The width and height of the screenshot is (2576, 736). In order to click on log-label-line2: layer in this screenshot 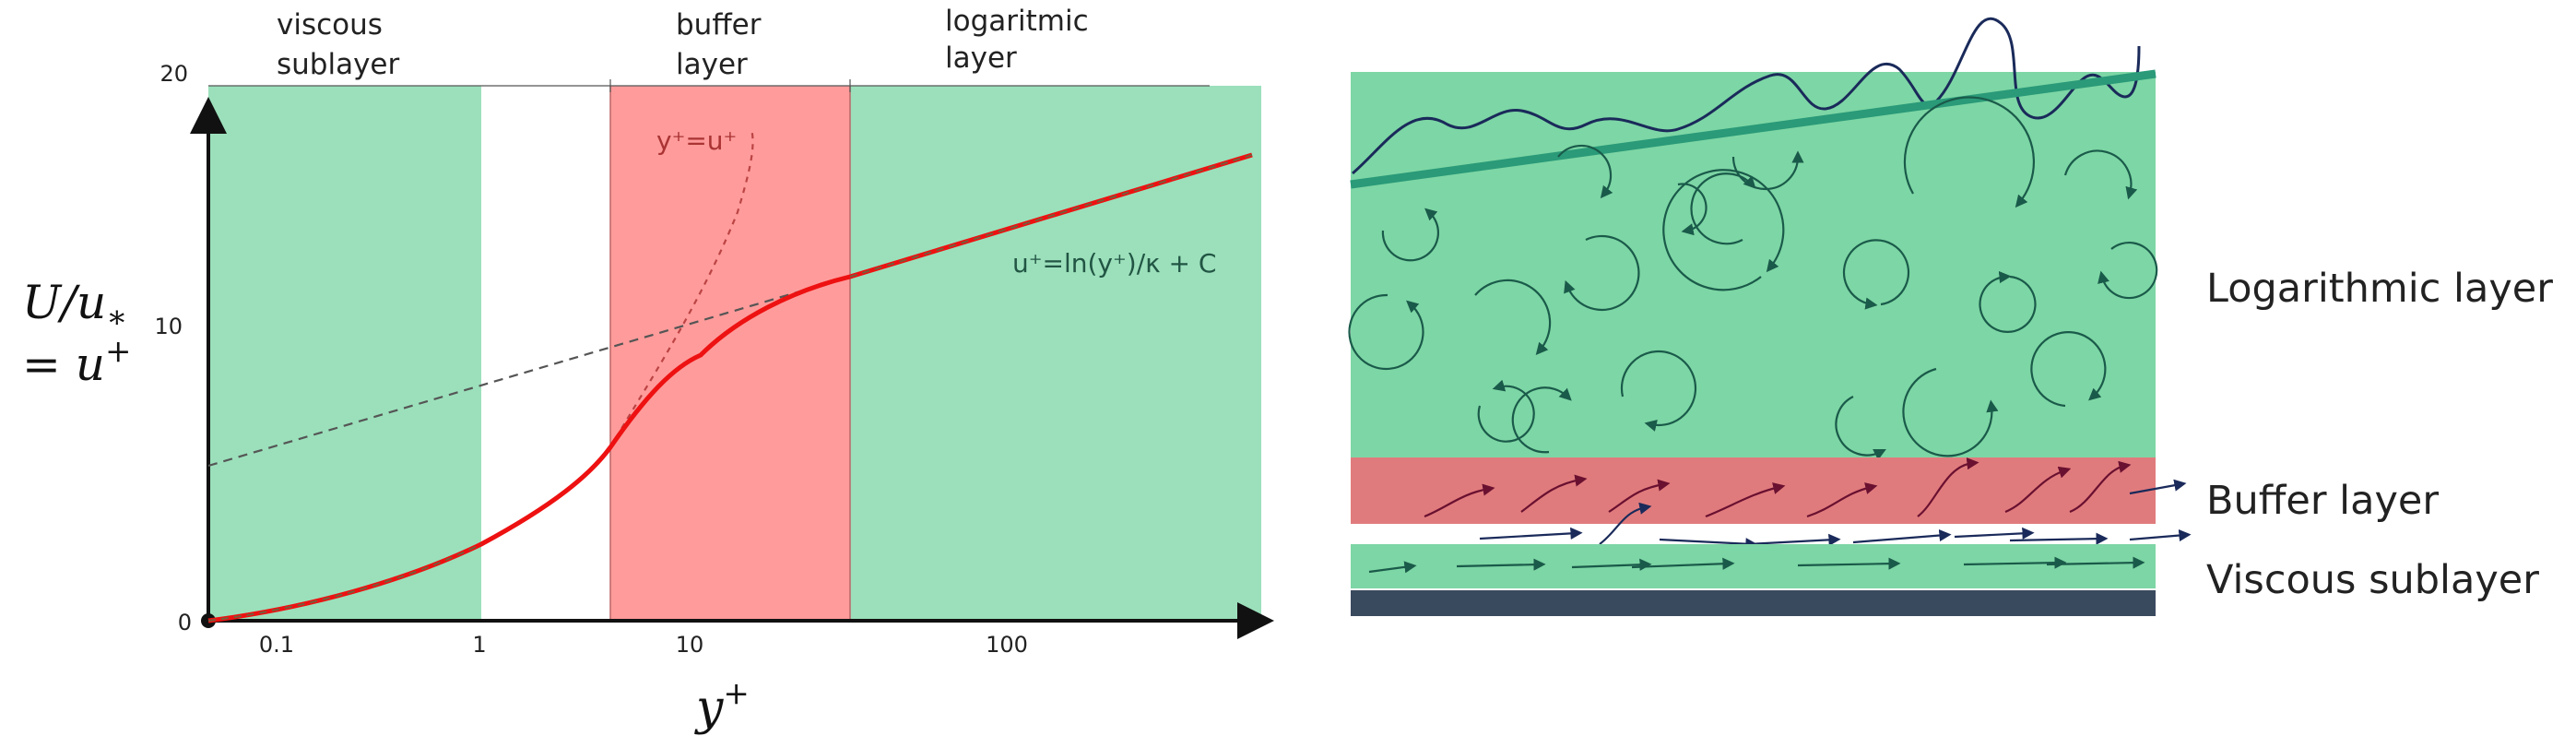, I will do `click(981, 58)`.